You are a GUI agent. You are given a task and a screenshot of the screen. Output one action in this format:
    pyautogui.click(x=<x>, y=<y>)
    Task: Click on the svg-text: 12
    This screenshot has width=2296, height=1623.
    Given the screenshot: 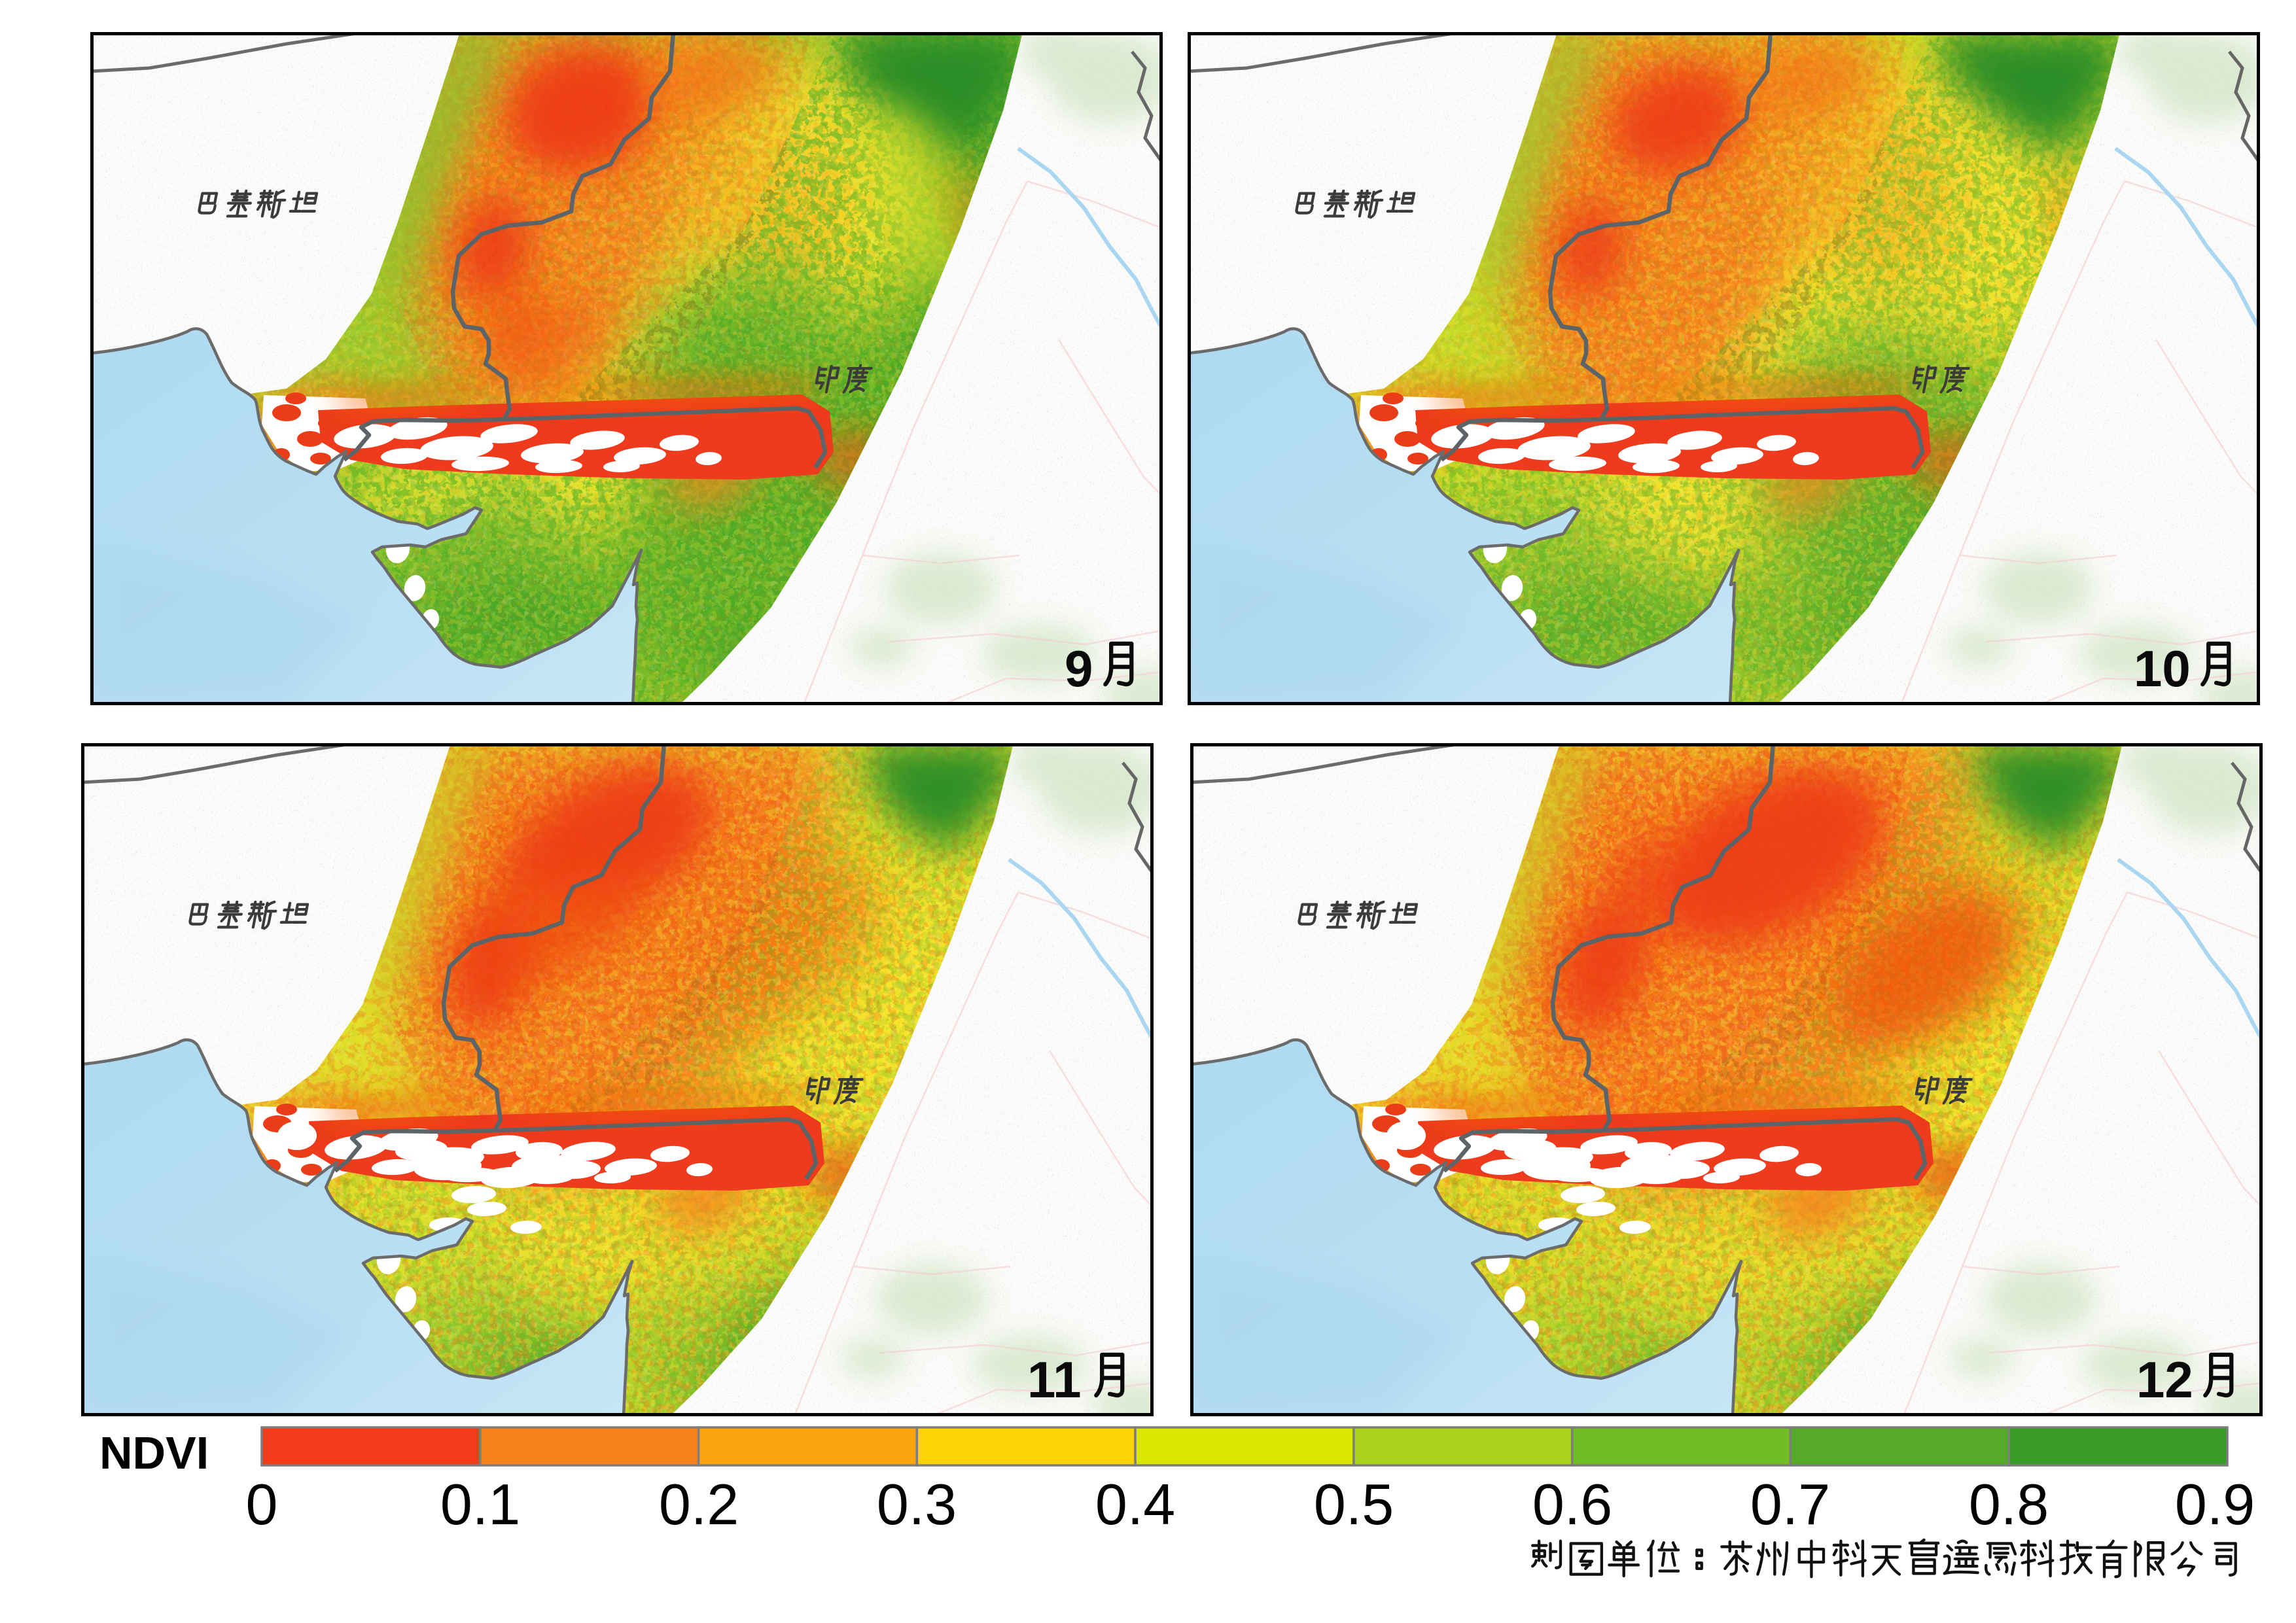 What is the action you would take?
    pyautogui.click(x=2164, y=1379)
    